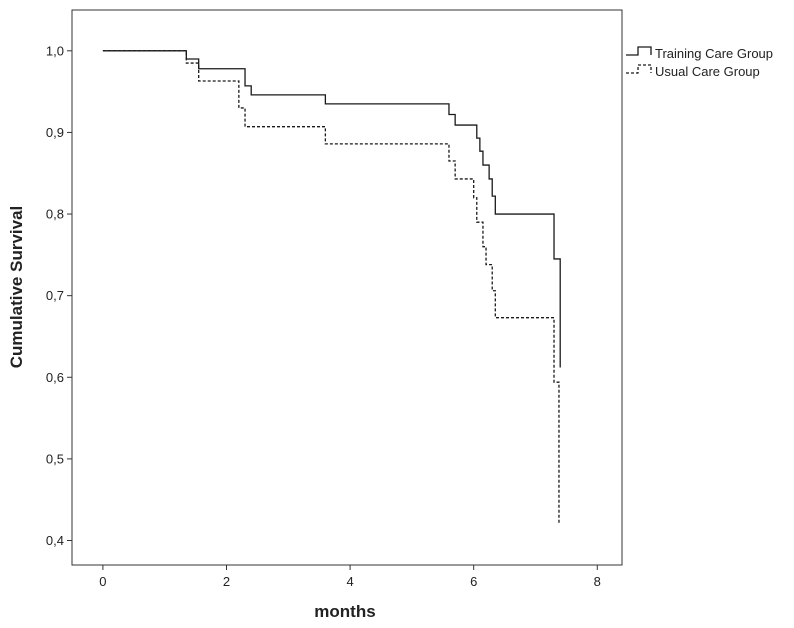 The height and width of the screenshot is (628, 794). I want to click on x-tick-label: 8, so click(597, 581).